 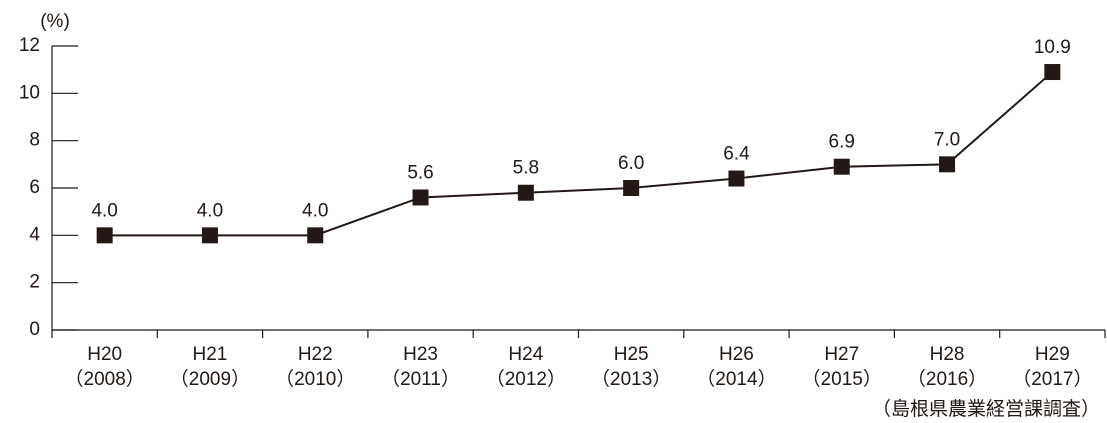 I want to click on data-label: 6.4, so click(x=736, y=154).